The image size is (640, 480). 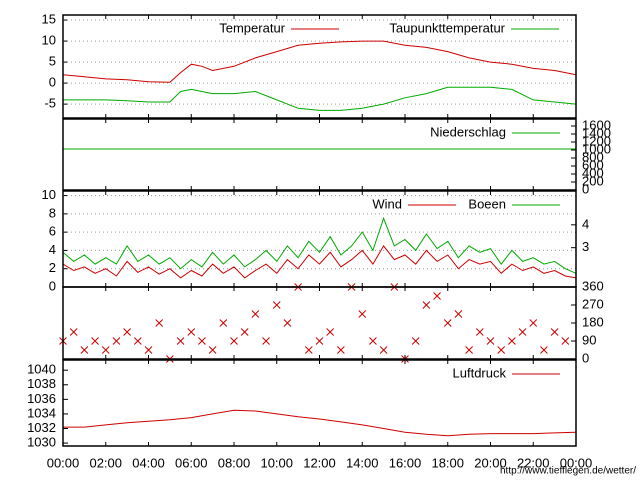 What do you see at coordinates (405, 462) in the screenshot?
I see `x-tick-label: 16:00` at bounding box center [405, 462].